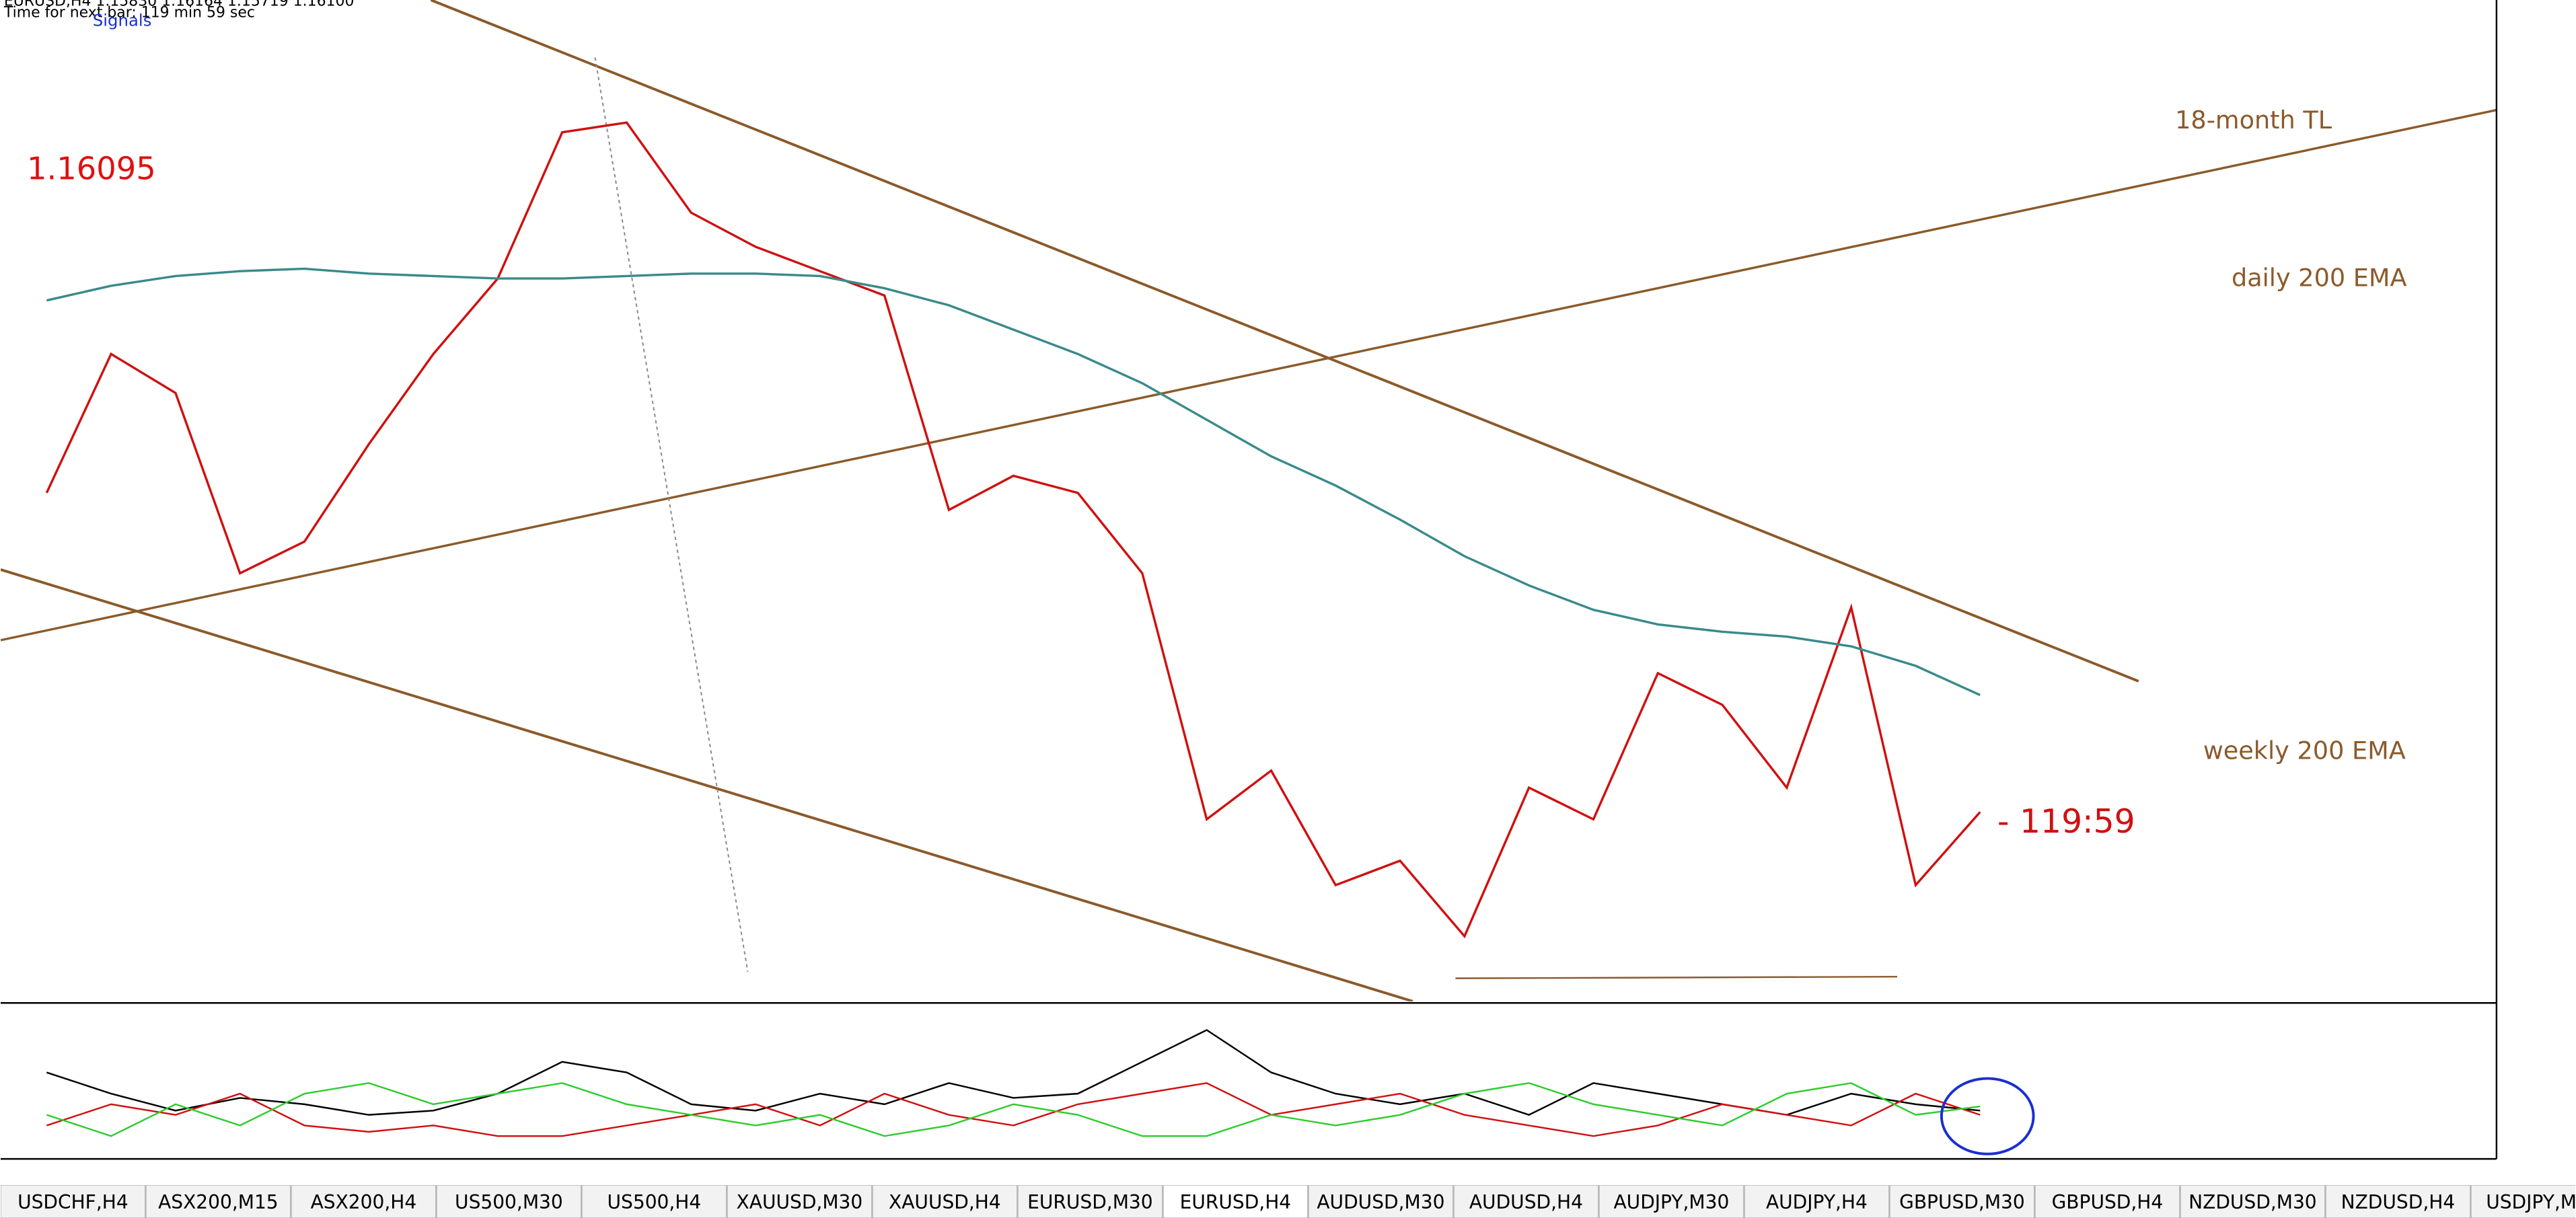  I want to click on tab: US500,M30, so click(509, 1201).